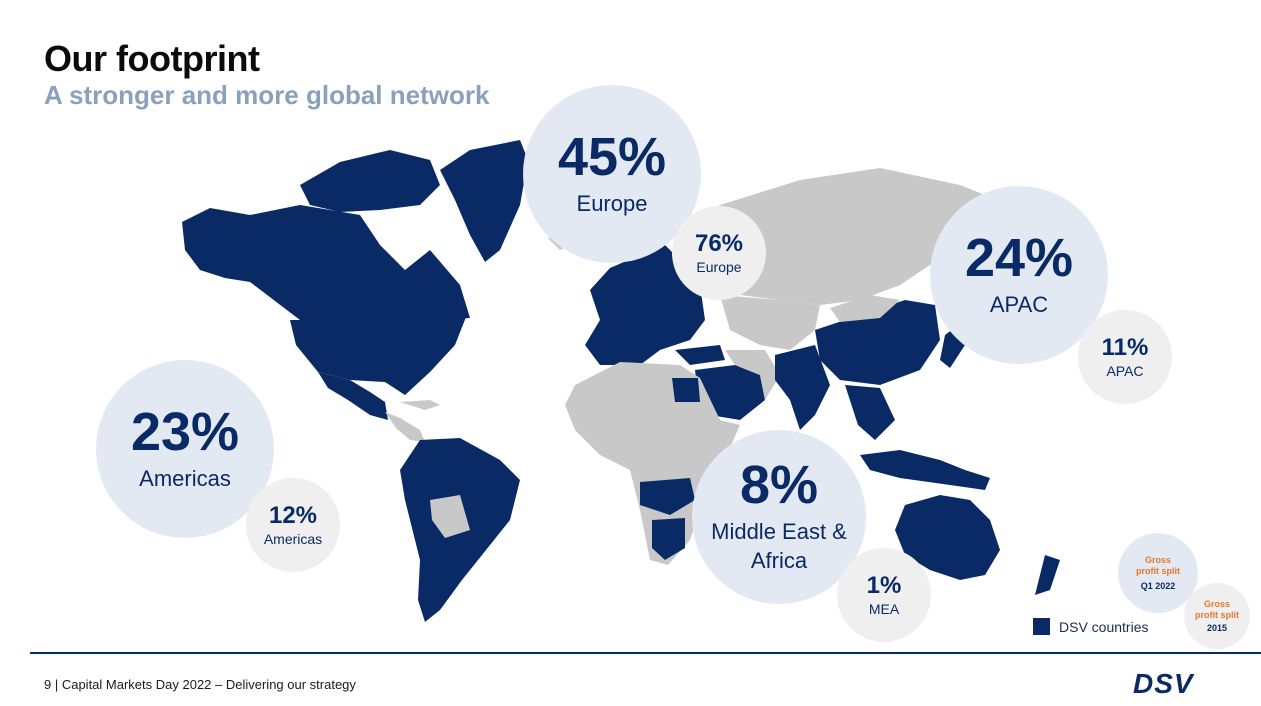 This screenshot has height=706, width=1261. I want to click on legend-label: DSV countries, so click(1104, 626).